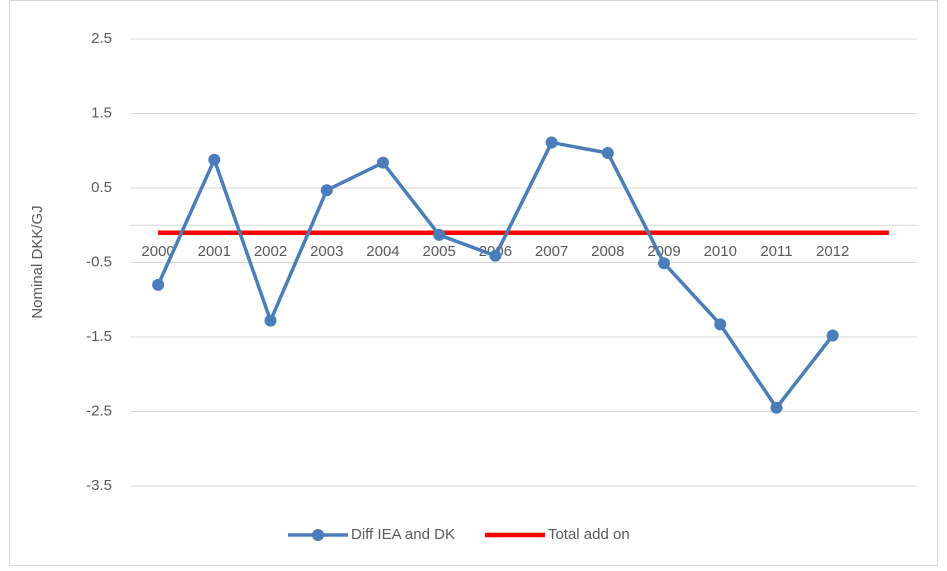 The image size is (947, 571). Describe the element at coordinates (382, 251) in the screenshot. I see `x-tick-label: 2004` at that location.